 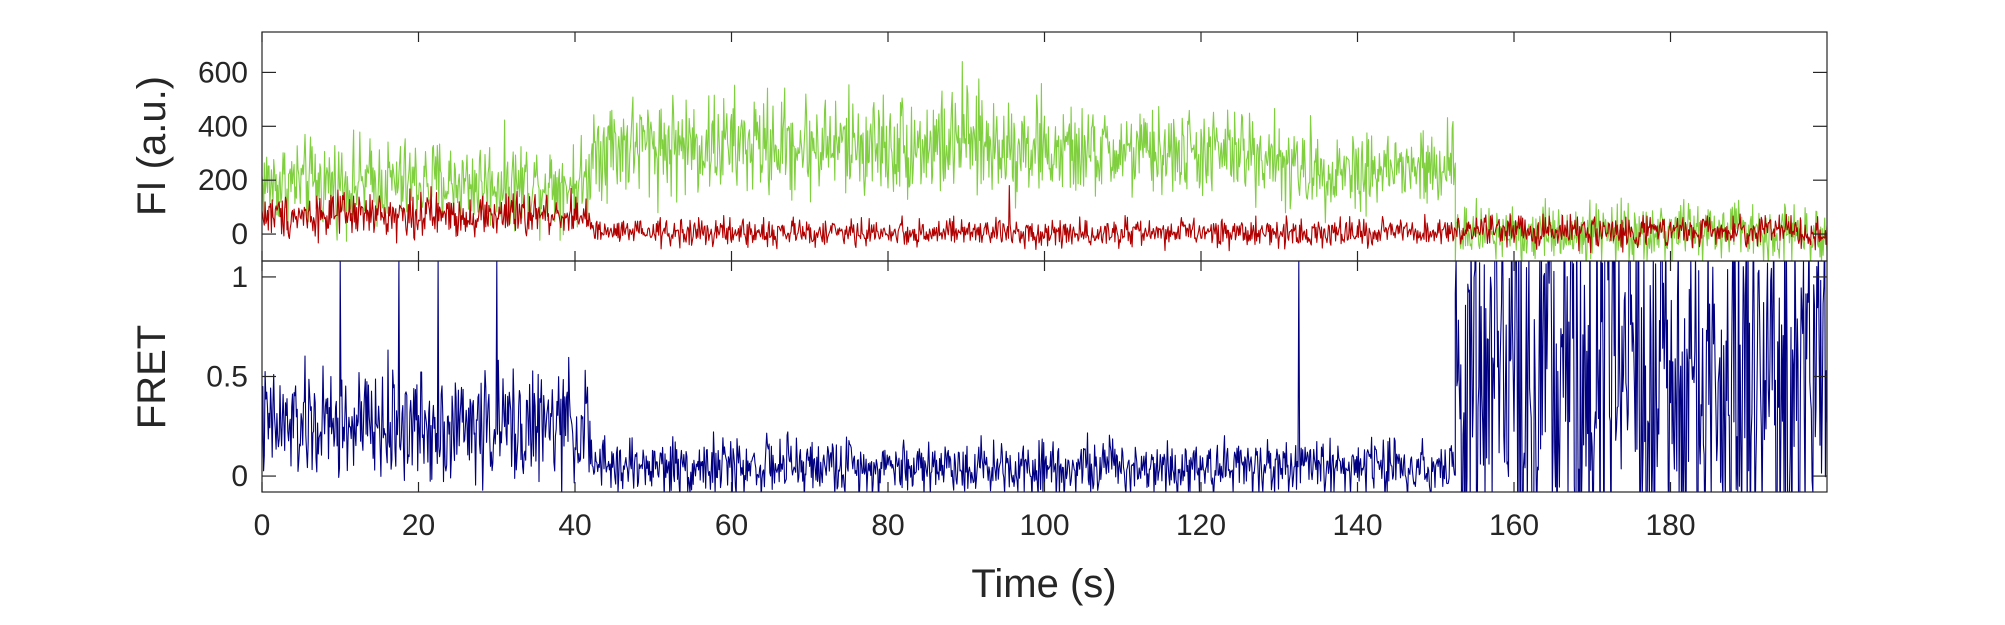 What do you see at coordinates (227, 377) in the screenshot?
I see `y-tick-label: 0.5` at bounding box center [227, 377].